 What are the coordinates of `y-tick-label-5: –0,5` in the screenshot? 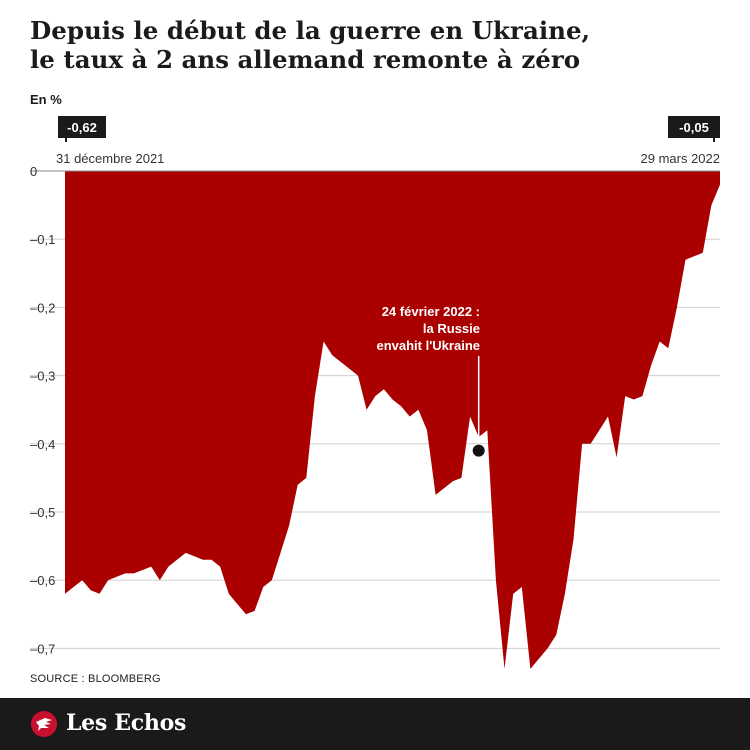 It's located at (42, 512).